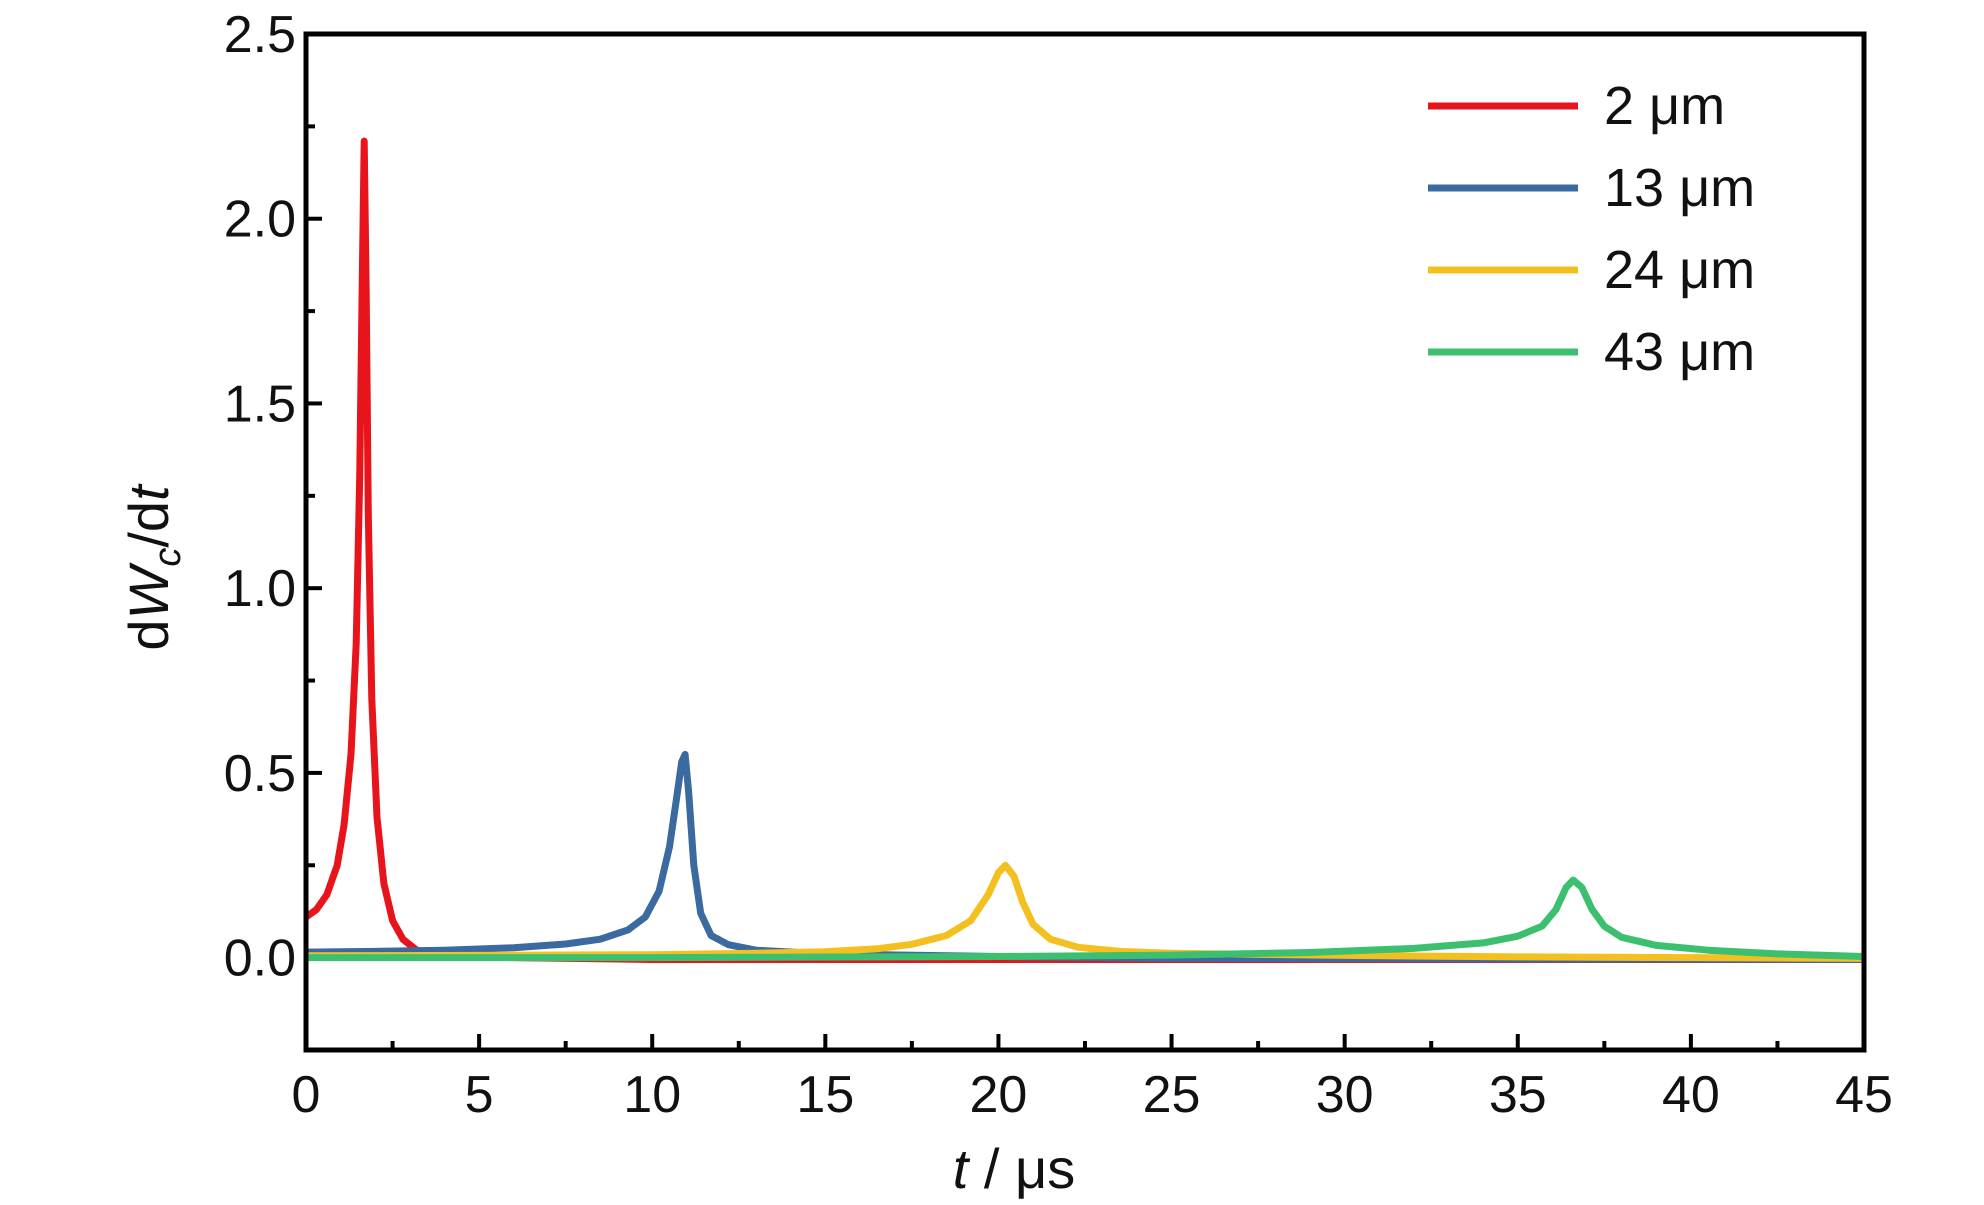  Describe the element at coordinates (1172, 1095) in the screenshot. I see `x-tick-label: 25` at that location.